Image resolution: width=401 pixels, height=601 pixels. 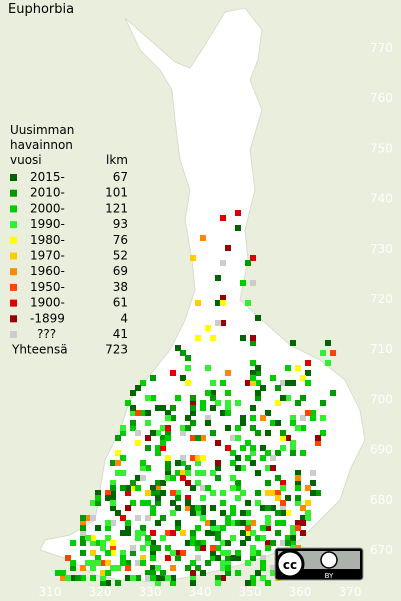 What do you see at coordinates (120, 224) in the screenshot?
I see `legend-count: 93` at bounding box center [120, 224].